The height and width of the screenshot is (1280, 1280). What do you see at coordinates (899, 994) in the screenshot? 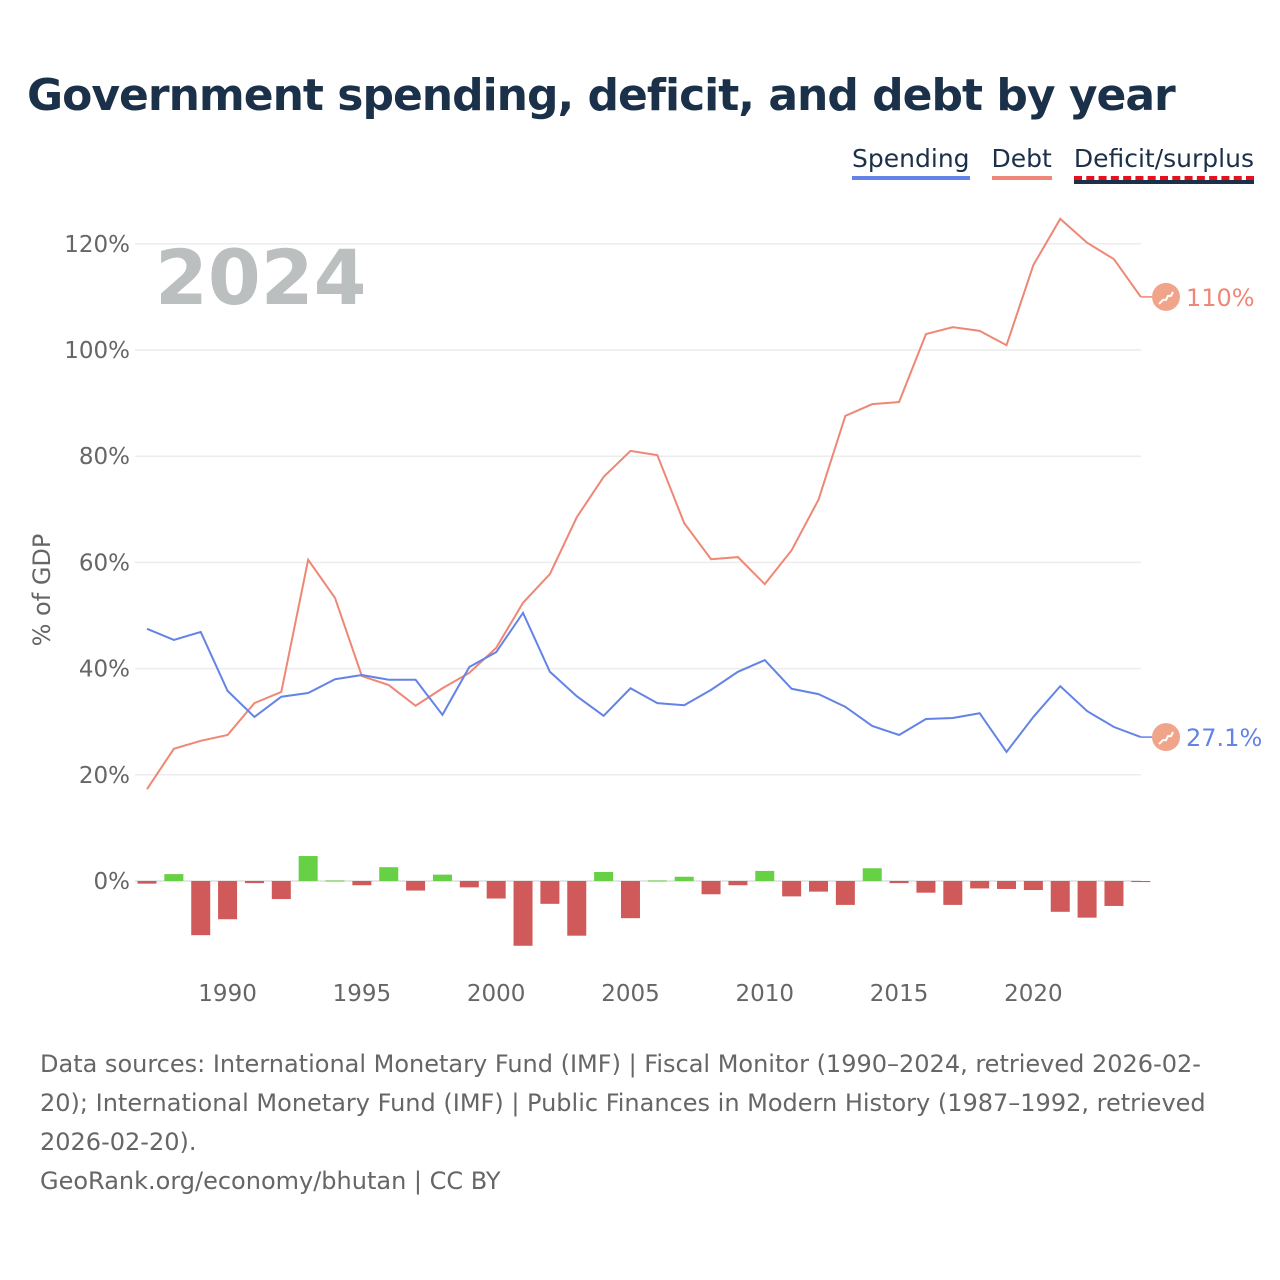
I see `x-tick-label: 2015` at bounding box center [899, 994].